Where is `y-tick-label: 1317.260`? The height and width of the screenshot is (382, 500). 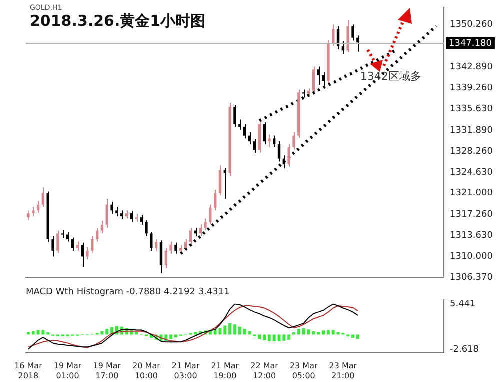 y-tick-label: 1317.260 is located at coordinates (472, 215).